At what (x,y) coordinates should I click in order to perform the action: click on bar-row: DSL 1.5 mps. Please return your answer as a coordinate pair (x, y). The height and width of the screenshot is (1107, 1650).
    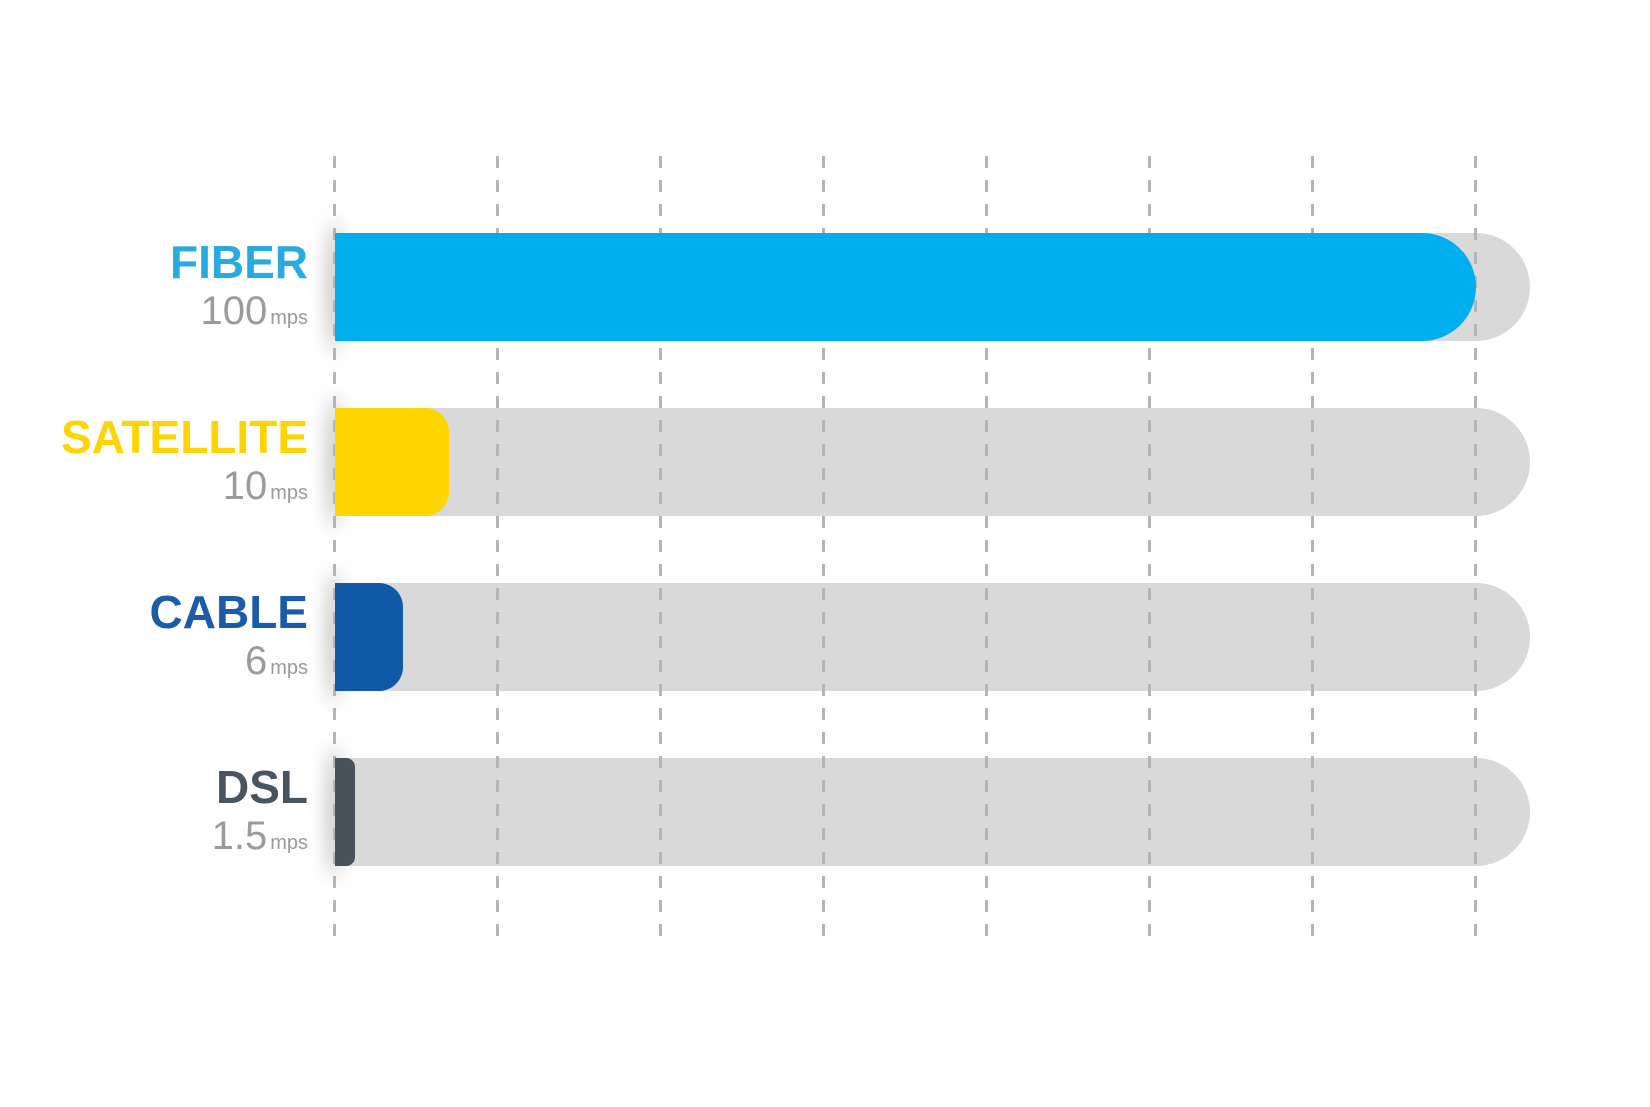
    Looking at the image, I should click on (825, 812).